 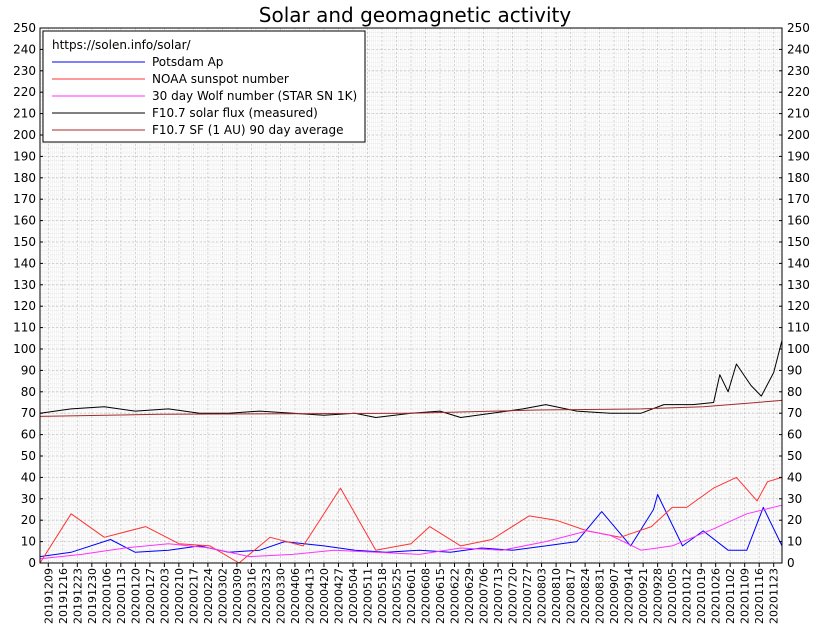 What do you see at coordinates (798, 328) in the screenshot?
I see `y-tick-label-right: 110` at bounding box center [798, 328].